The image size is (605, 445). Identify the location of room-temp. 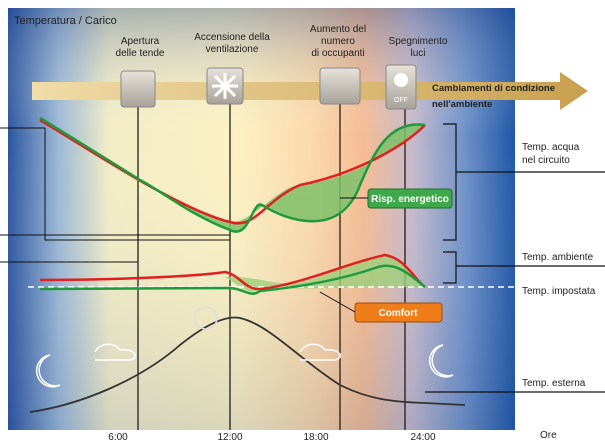
(232, 272).